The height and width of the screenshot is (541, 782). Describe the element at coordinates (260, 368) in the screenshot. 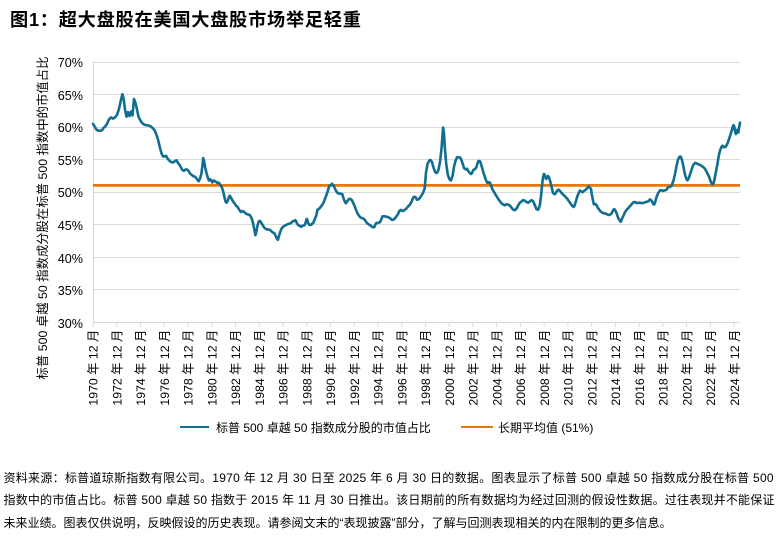

I see `svg-text: 1984 年 12 月` at that location.